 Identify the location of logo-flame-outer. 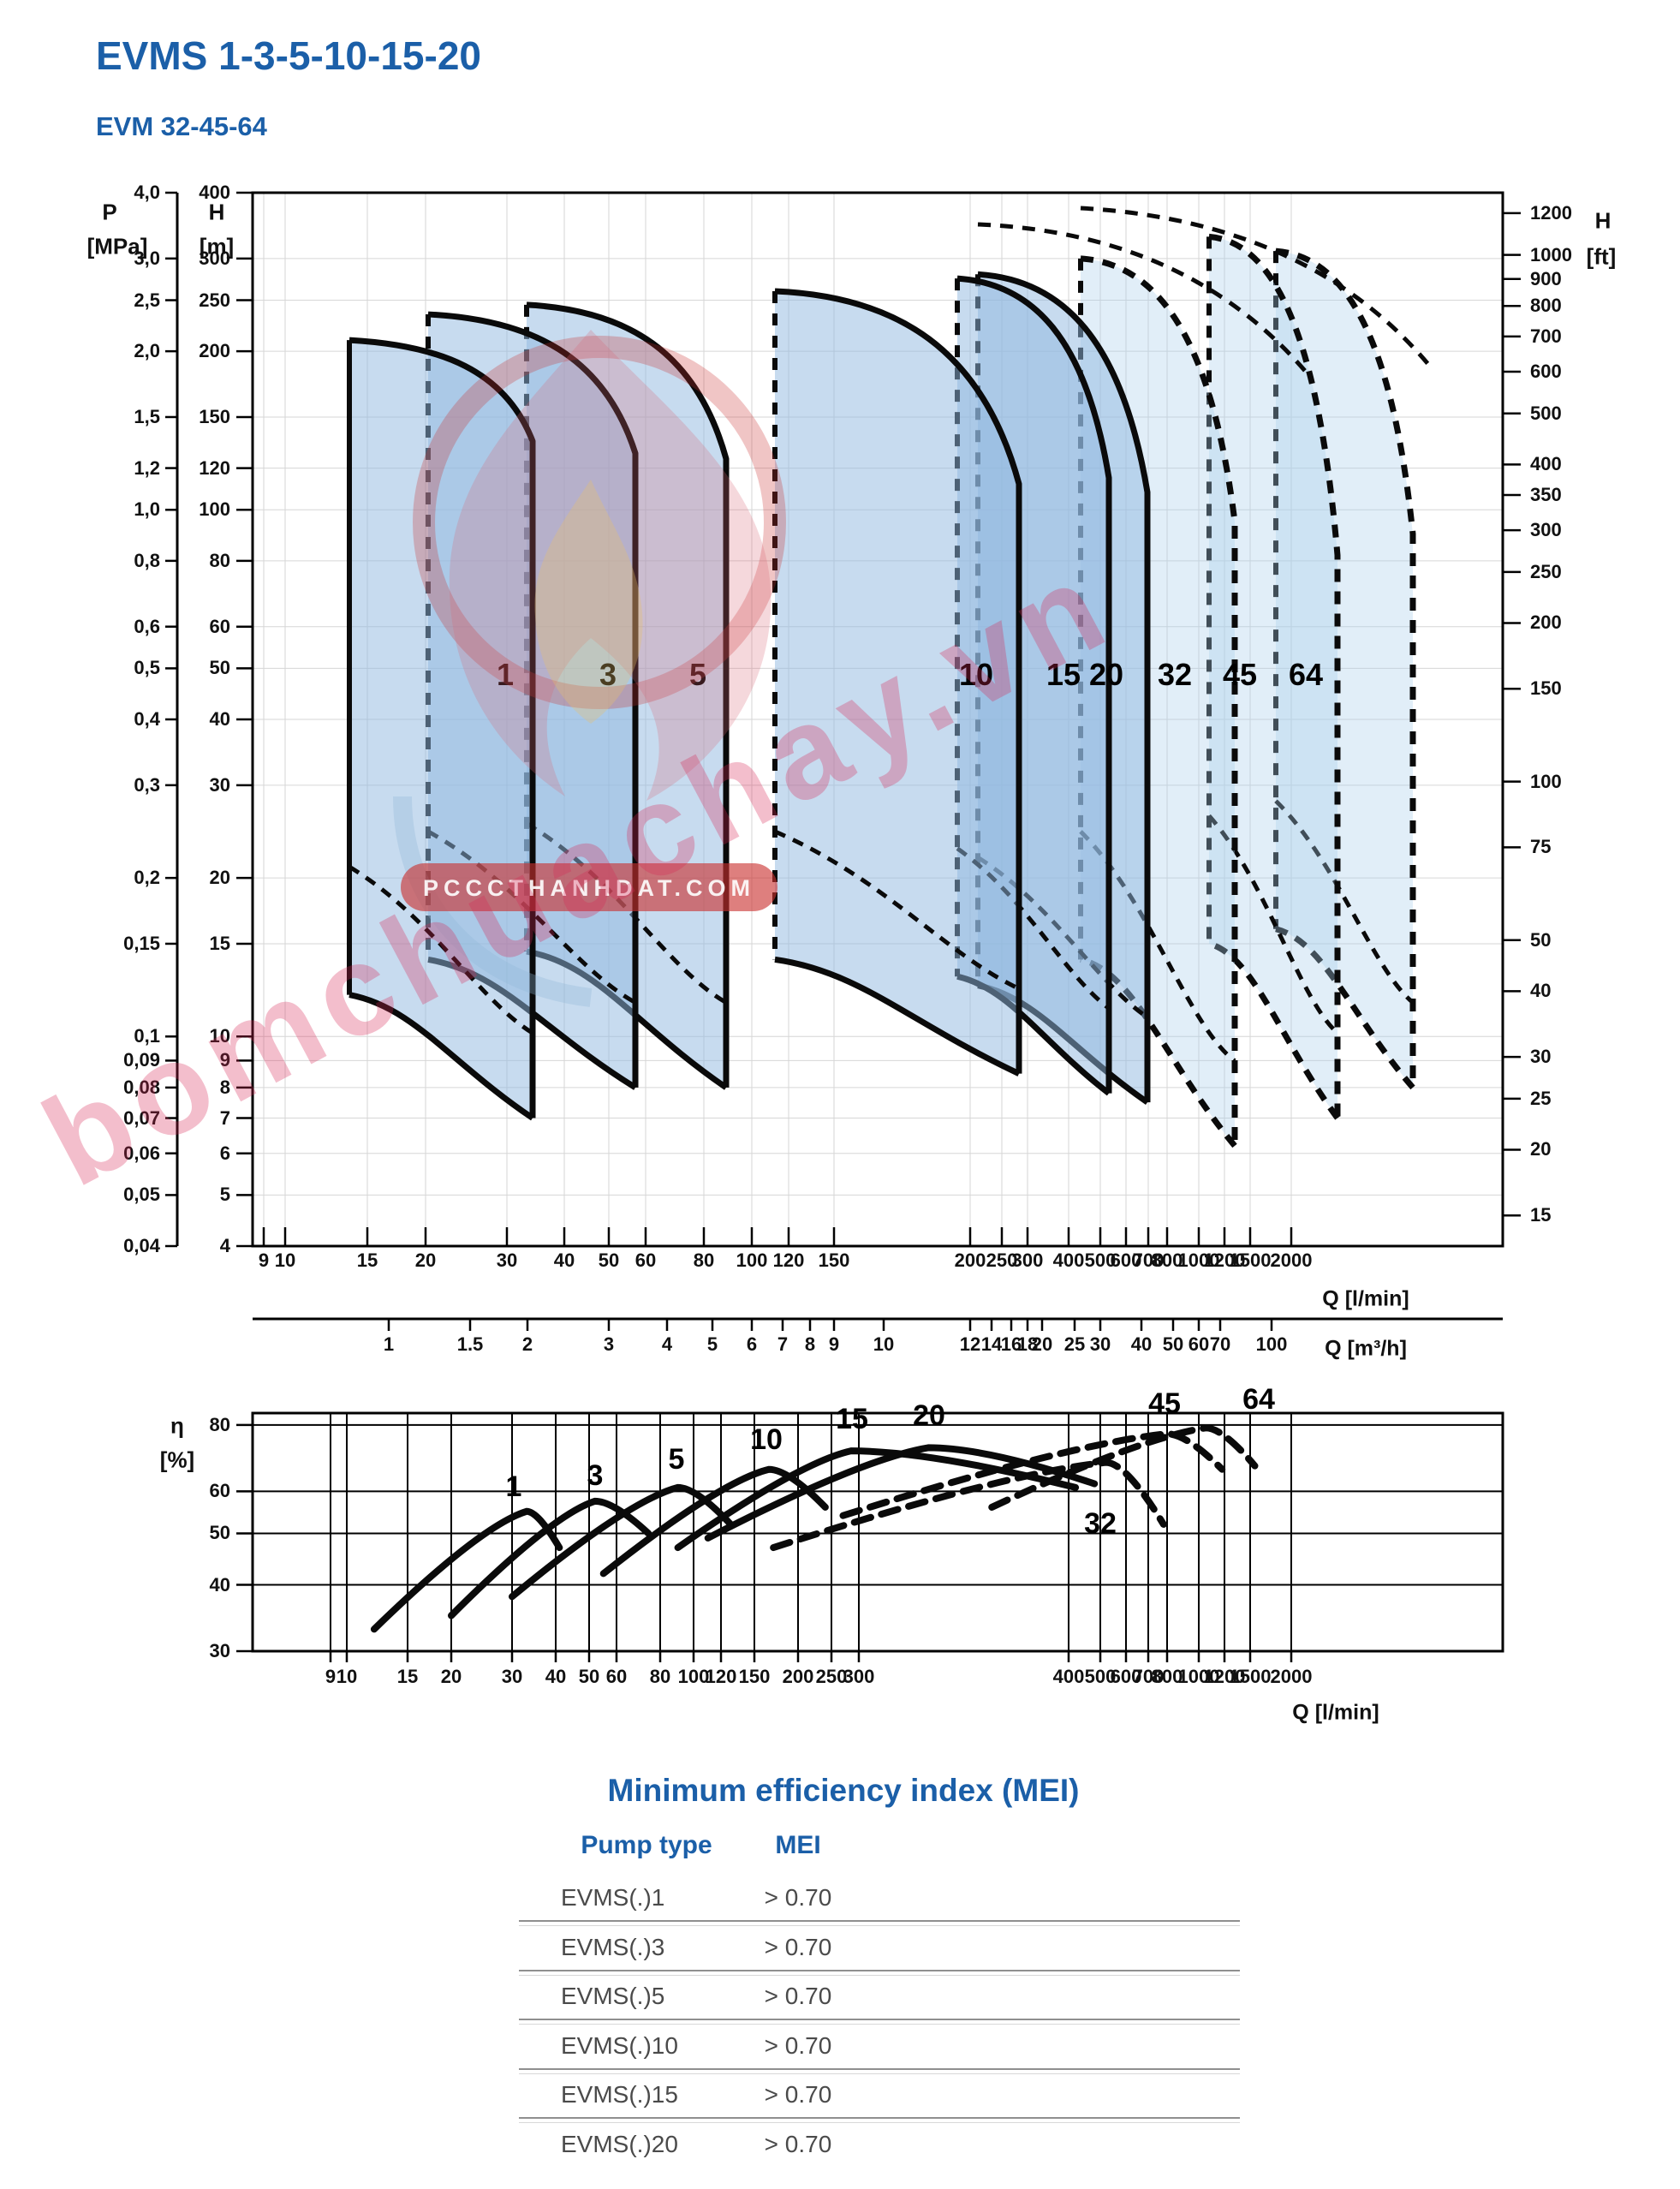
(610, 565).